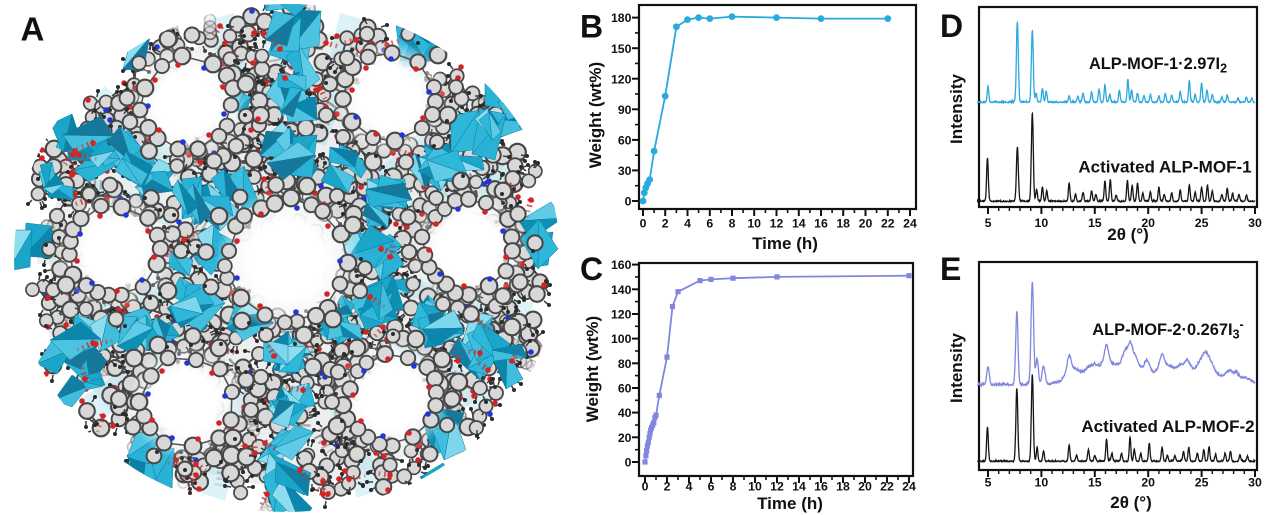 This screenshot has height=515, width=1269. I want to click on svg-text: Activated ALP-MOF-1, so click(1164, 167).